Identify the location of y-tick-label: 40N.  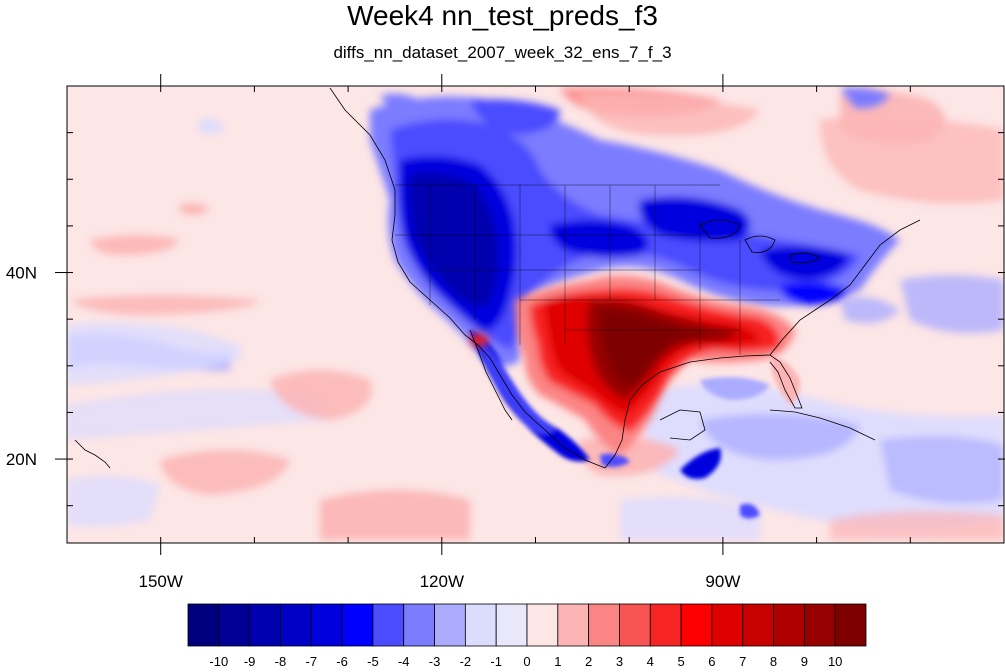
(21, 273).